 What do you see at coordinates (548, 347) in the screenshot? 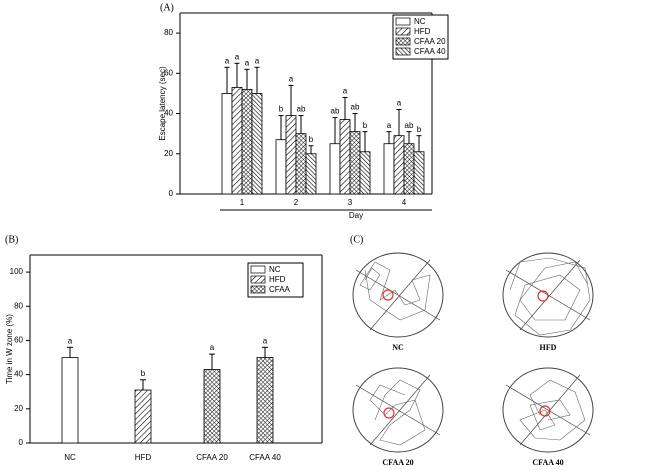
I see `maze-caption: HFD` at bounding box center [548, 347].